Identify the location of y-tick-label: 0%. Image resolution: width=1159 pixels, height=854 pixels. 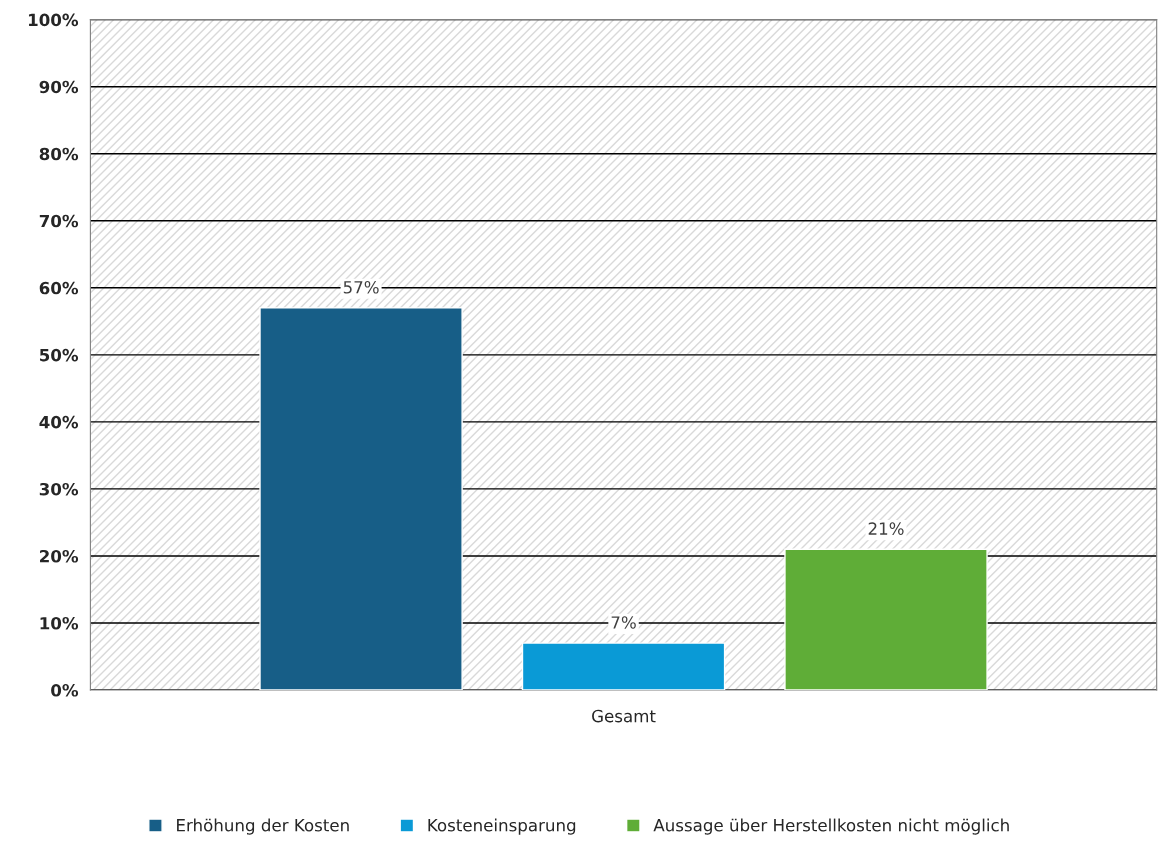
(65, 690).